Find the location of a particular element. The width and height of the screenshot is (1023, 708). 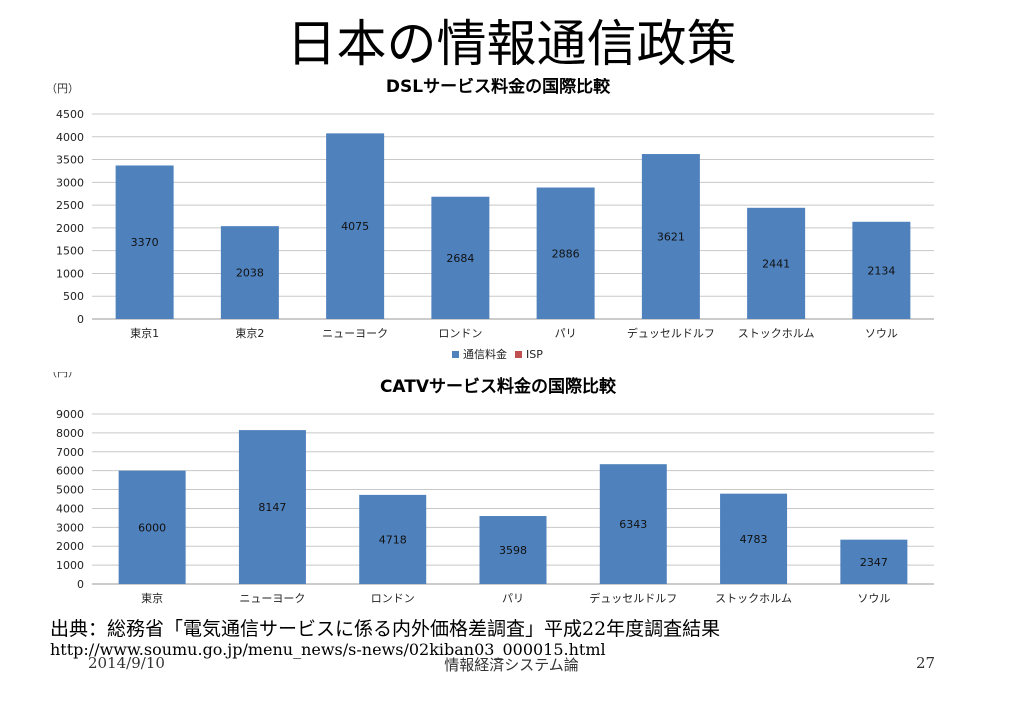

x-tick-label: 東京2 is located at coordinates (249, 333).